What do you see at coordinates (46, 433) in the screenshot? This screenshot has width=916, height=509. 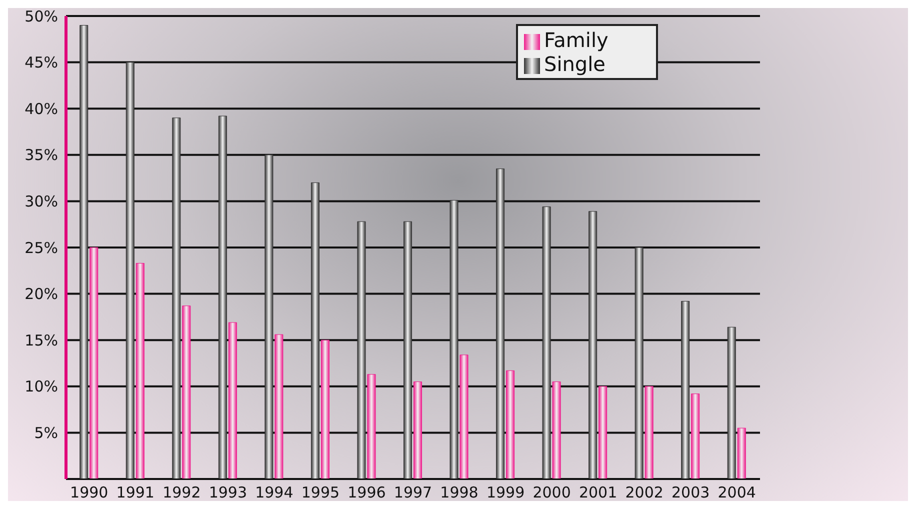 I see `y-tick-label: 5%` at bounding box center [46, 433].